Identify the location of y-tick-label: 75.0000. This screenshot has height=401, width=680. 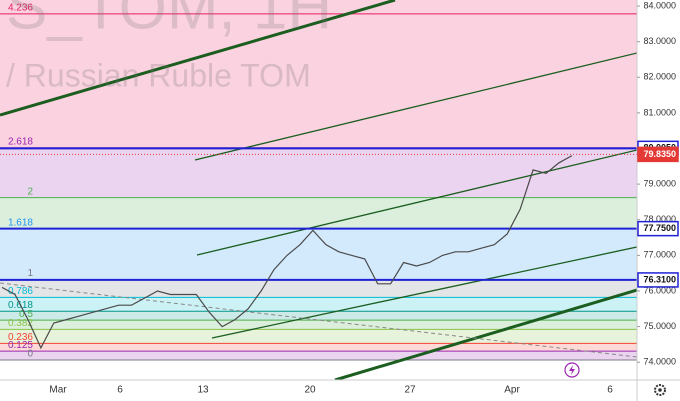
(659, 326).